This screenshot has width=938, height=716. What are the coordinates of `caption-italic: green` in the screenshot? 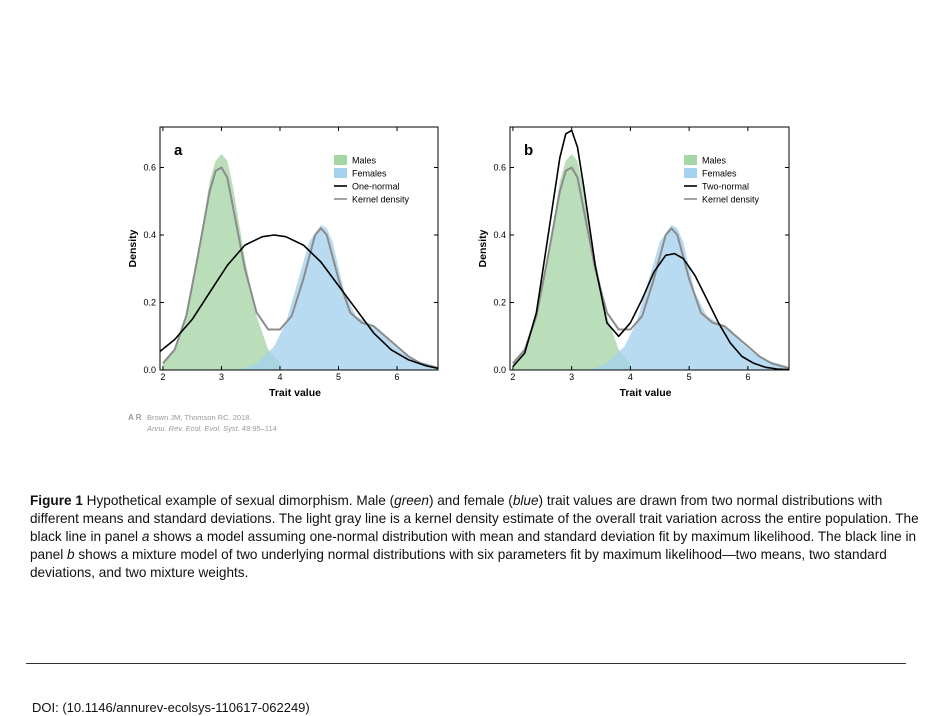 It's located at (411, 500).